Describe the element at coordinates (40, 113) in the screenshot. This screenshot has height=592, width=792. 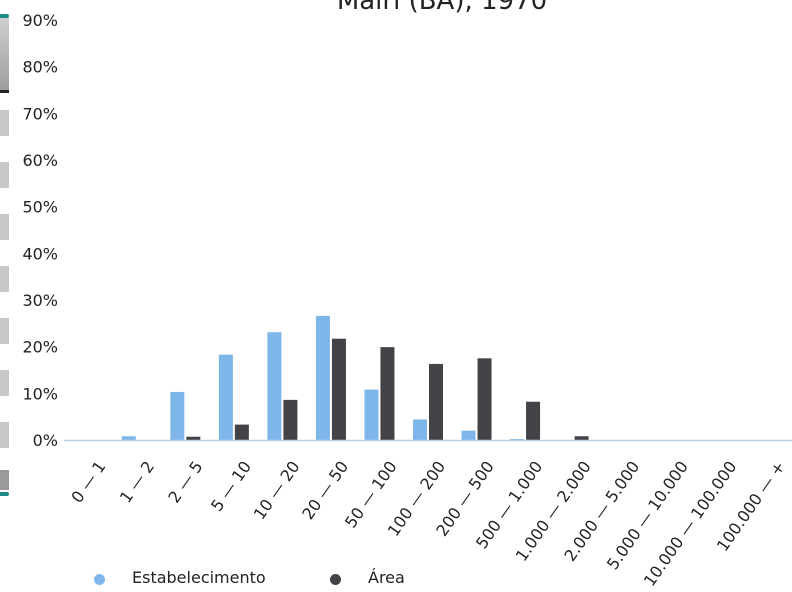
I see `y-tick-label: 70%` at that location.